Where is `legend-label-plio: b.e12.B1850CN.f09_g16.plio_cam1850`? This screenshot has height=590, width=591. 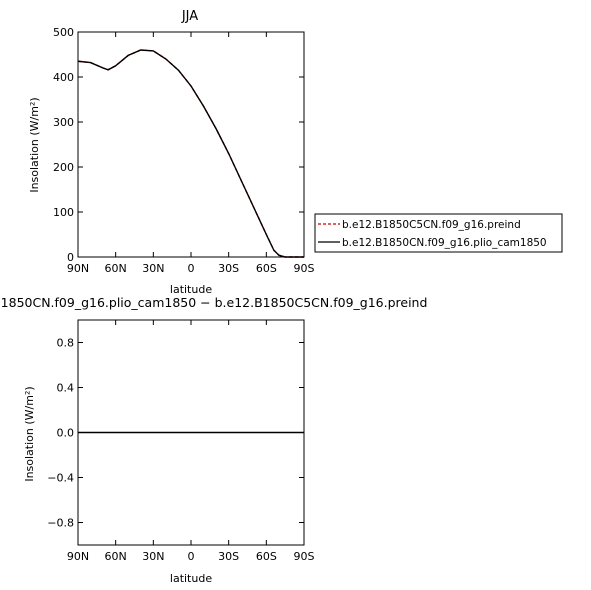
legend-label-plio: b.e12.B1850CN.f09_g16.plio_cam1850 is located at coordinates (444, 243).